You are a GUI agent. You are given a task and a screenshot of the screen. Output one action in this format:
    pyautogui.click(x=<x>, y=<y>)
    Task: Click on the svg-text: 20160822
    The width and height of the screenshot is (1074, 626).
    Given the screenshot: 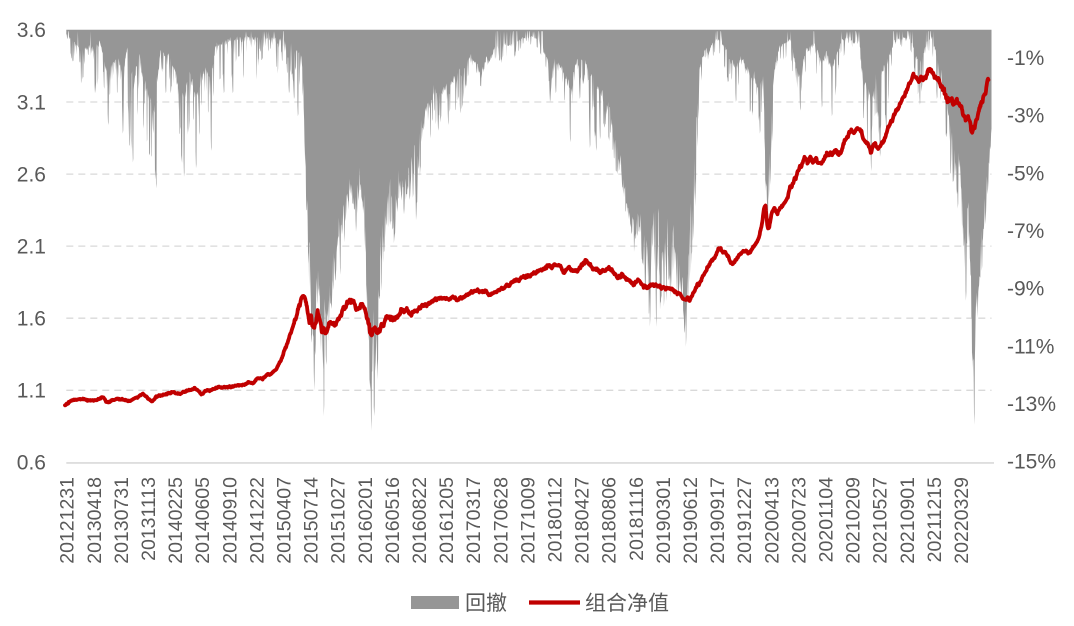 What is the action you would take?
    pyautogui.click(x=420, y=520)
    